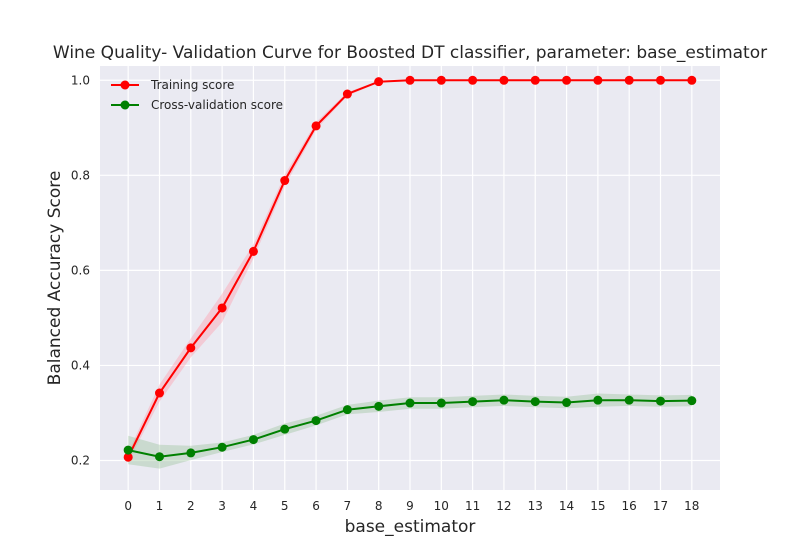 The image size is (800, 550). I want to click on legend: Training score Cross-validation score, so click(197, 95).